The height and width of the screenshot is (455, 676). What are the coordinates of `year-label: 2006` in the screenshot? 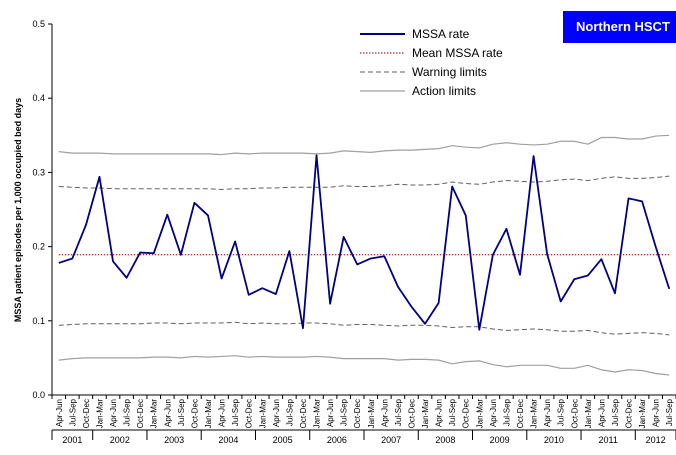 It's located at (337, 440).